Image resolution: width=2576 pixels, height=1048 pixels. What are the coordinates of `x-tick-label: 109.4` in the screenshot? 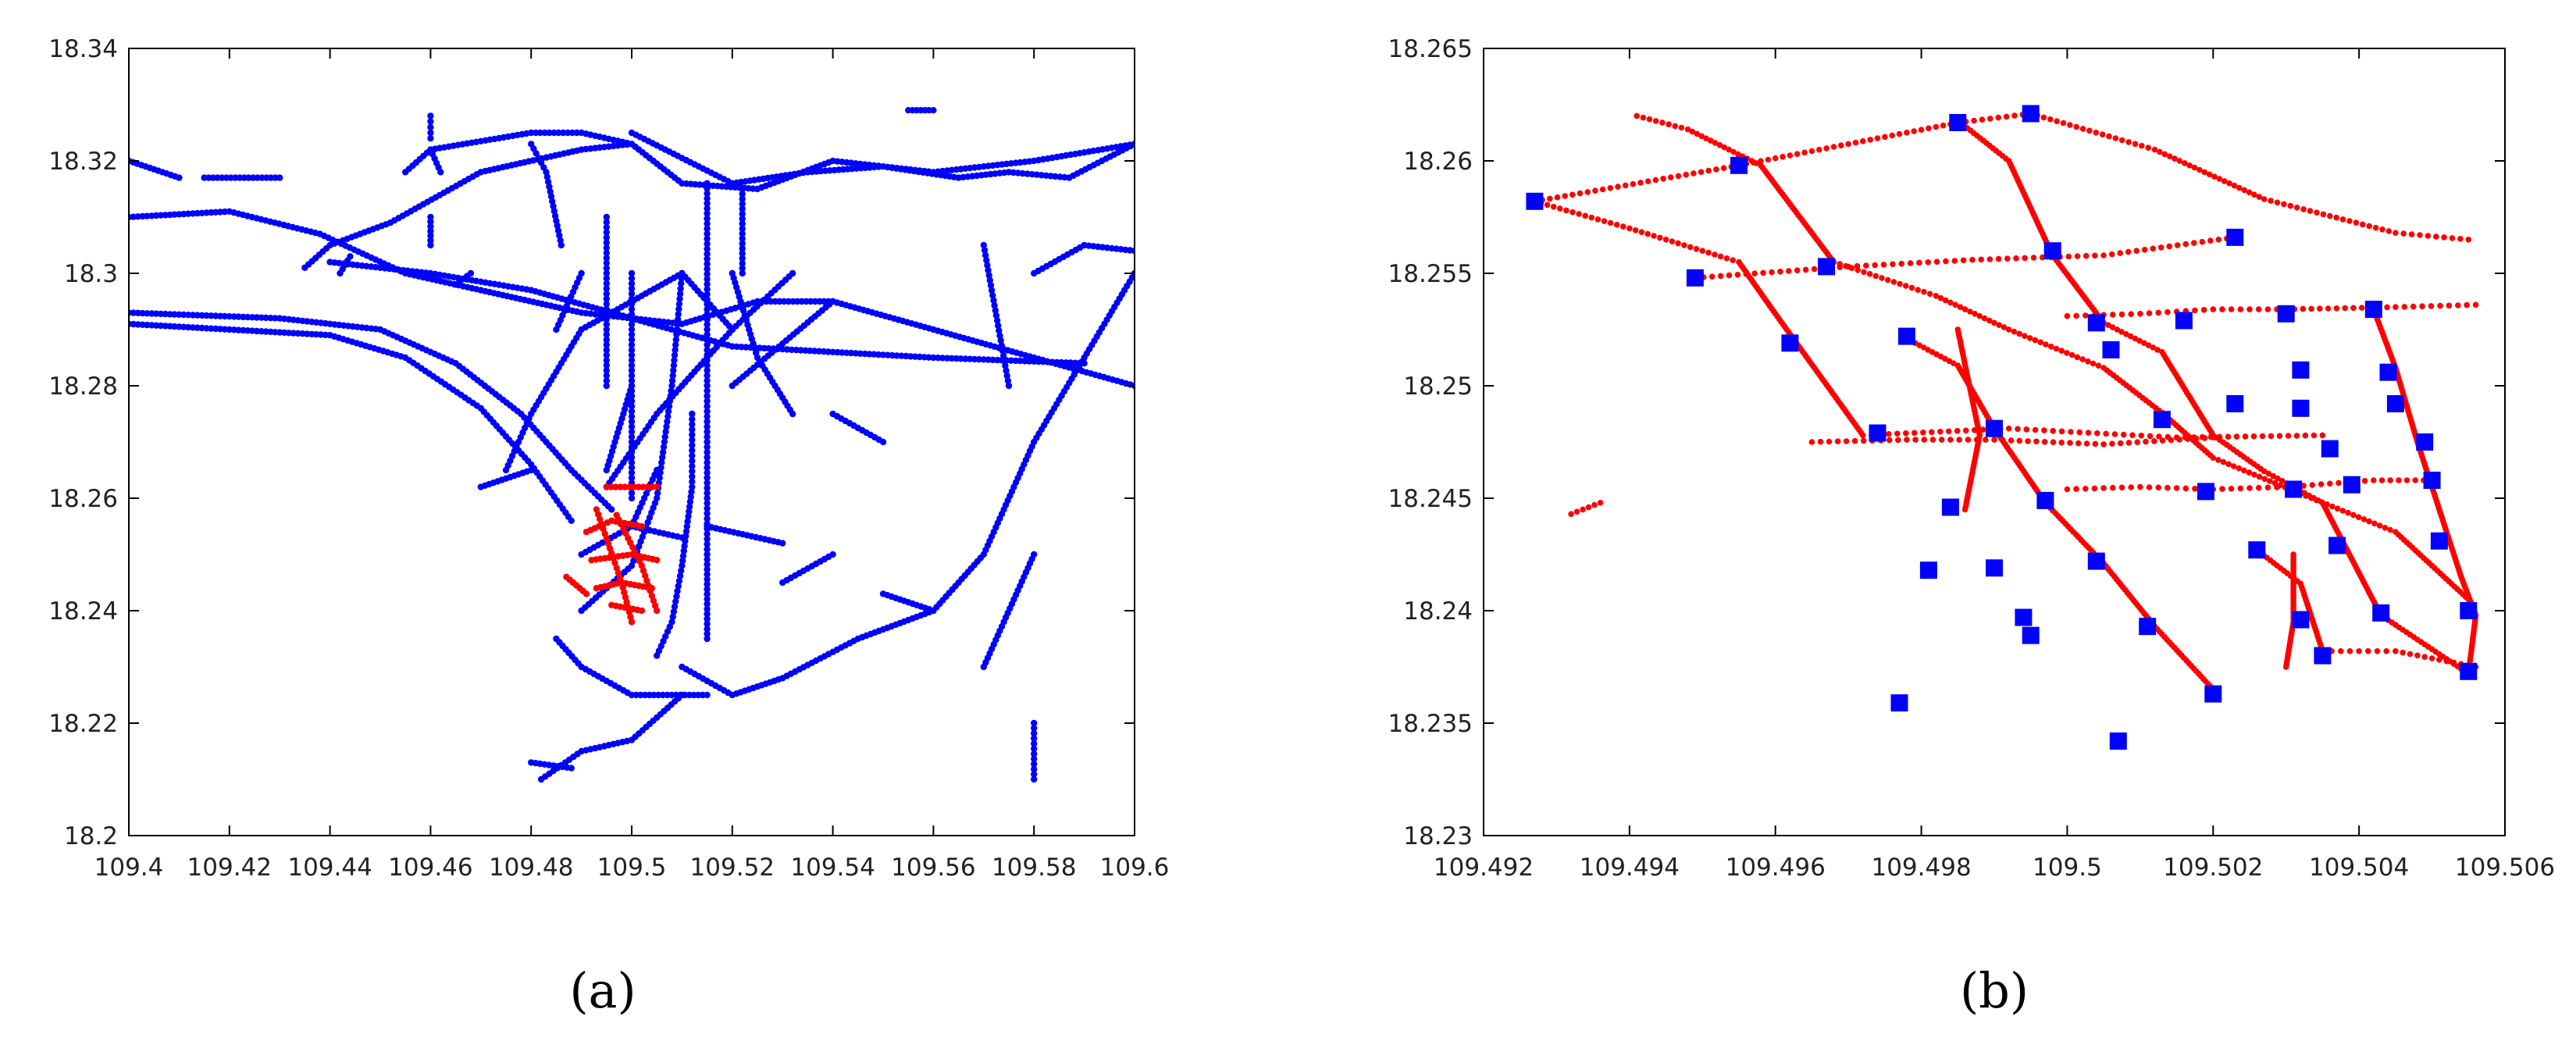 It's located at (129, 868).